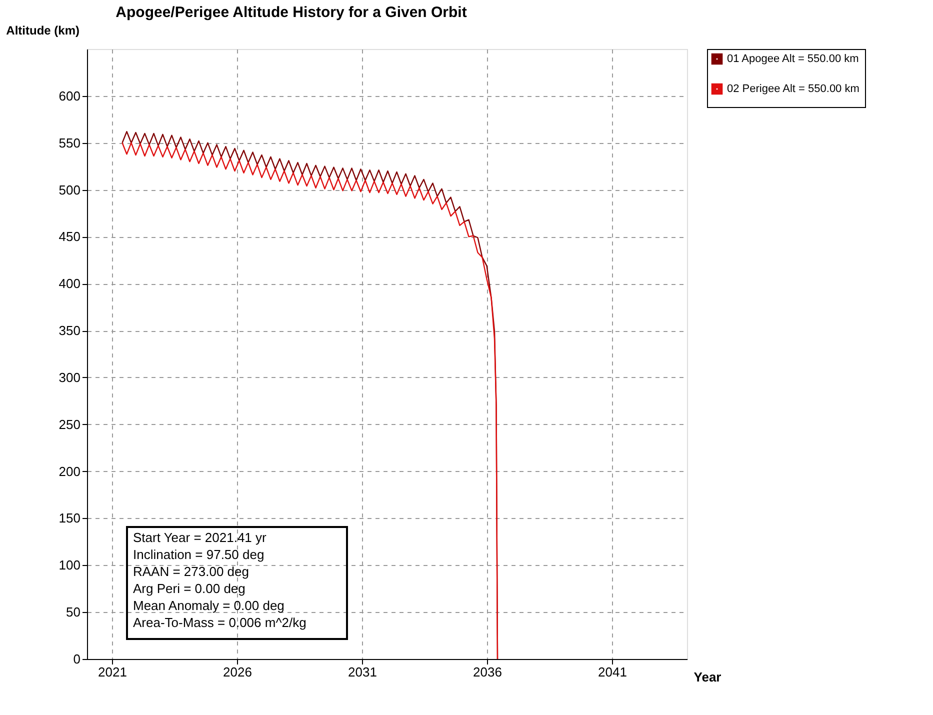  Describe the element at coordinates (69, 284) in the screenshot. I see `y-tick-label: 400` at that location.